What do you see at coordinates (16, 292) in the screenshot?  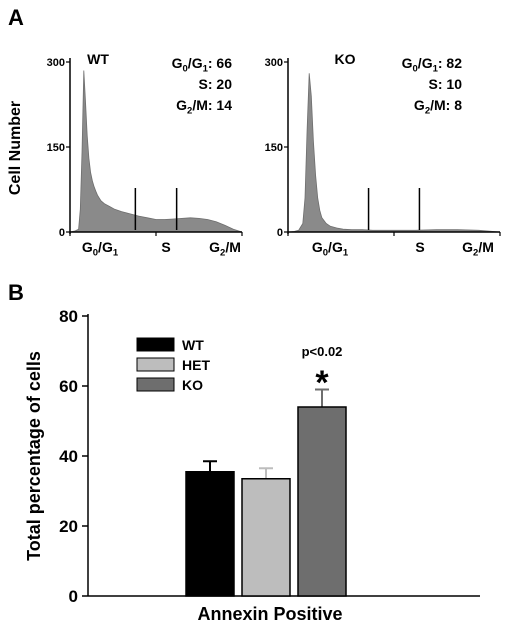 I see `panel-b-letter: B` at bounding box center [16, 292].